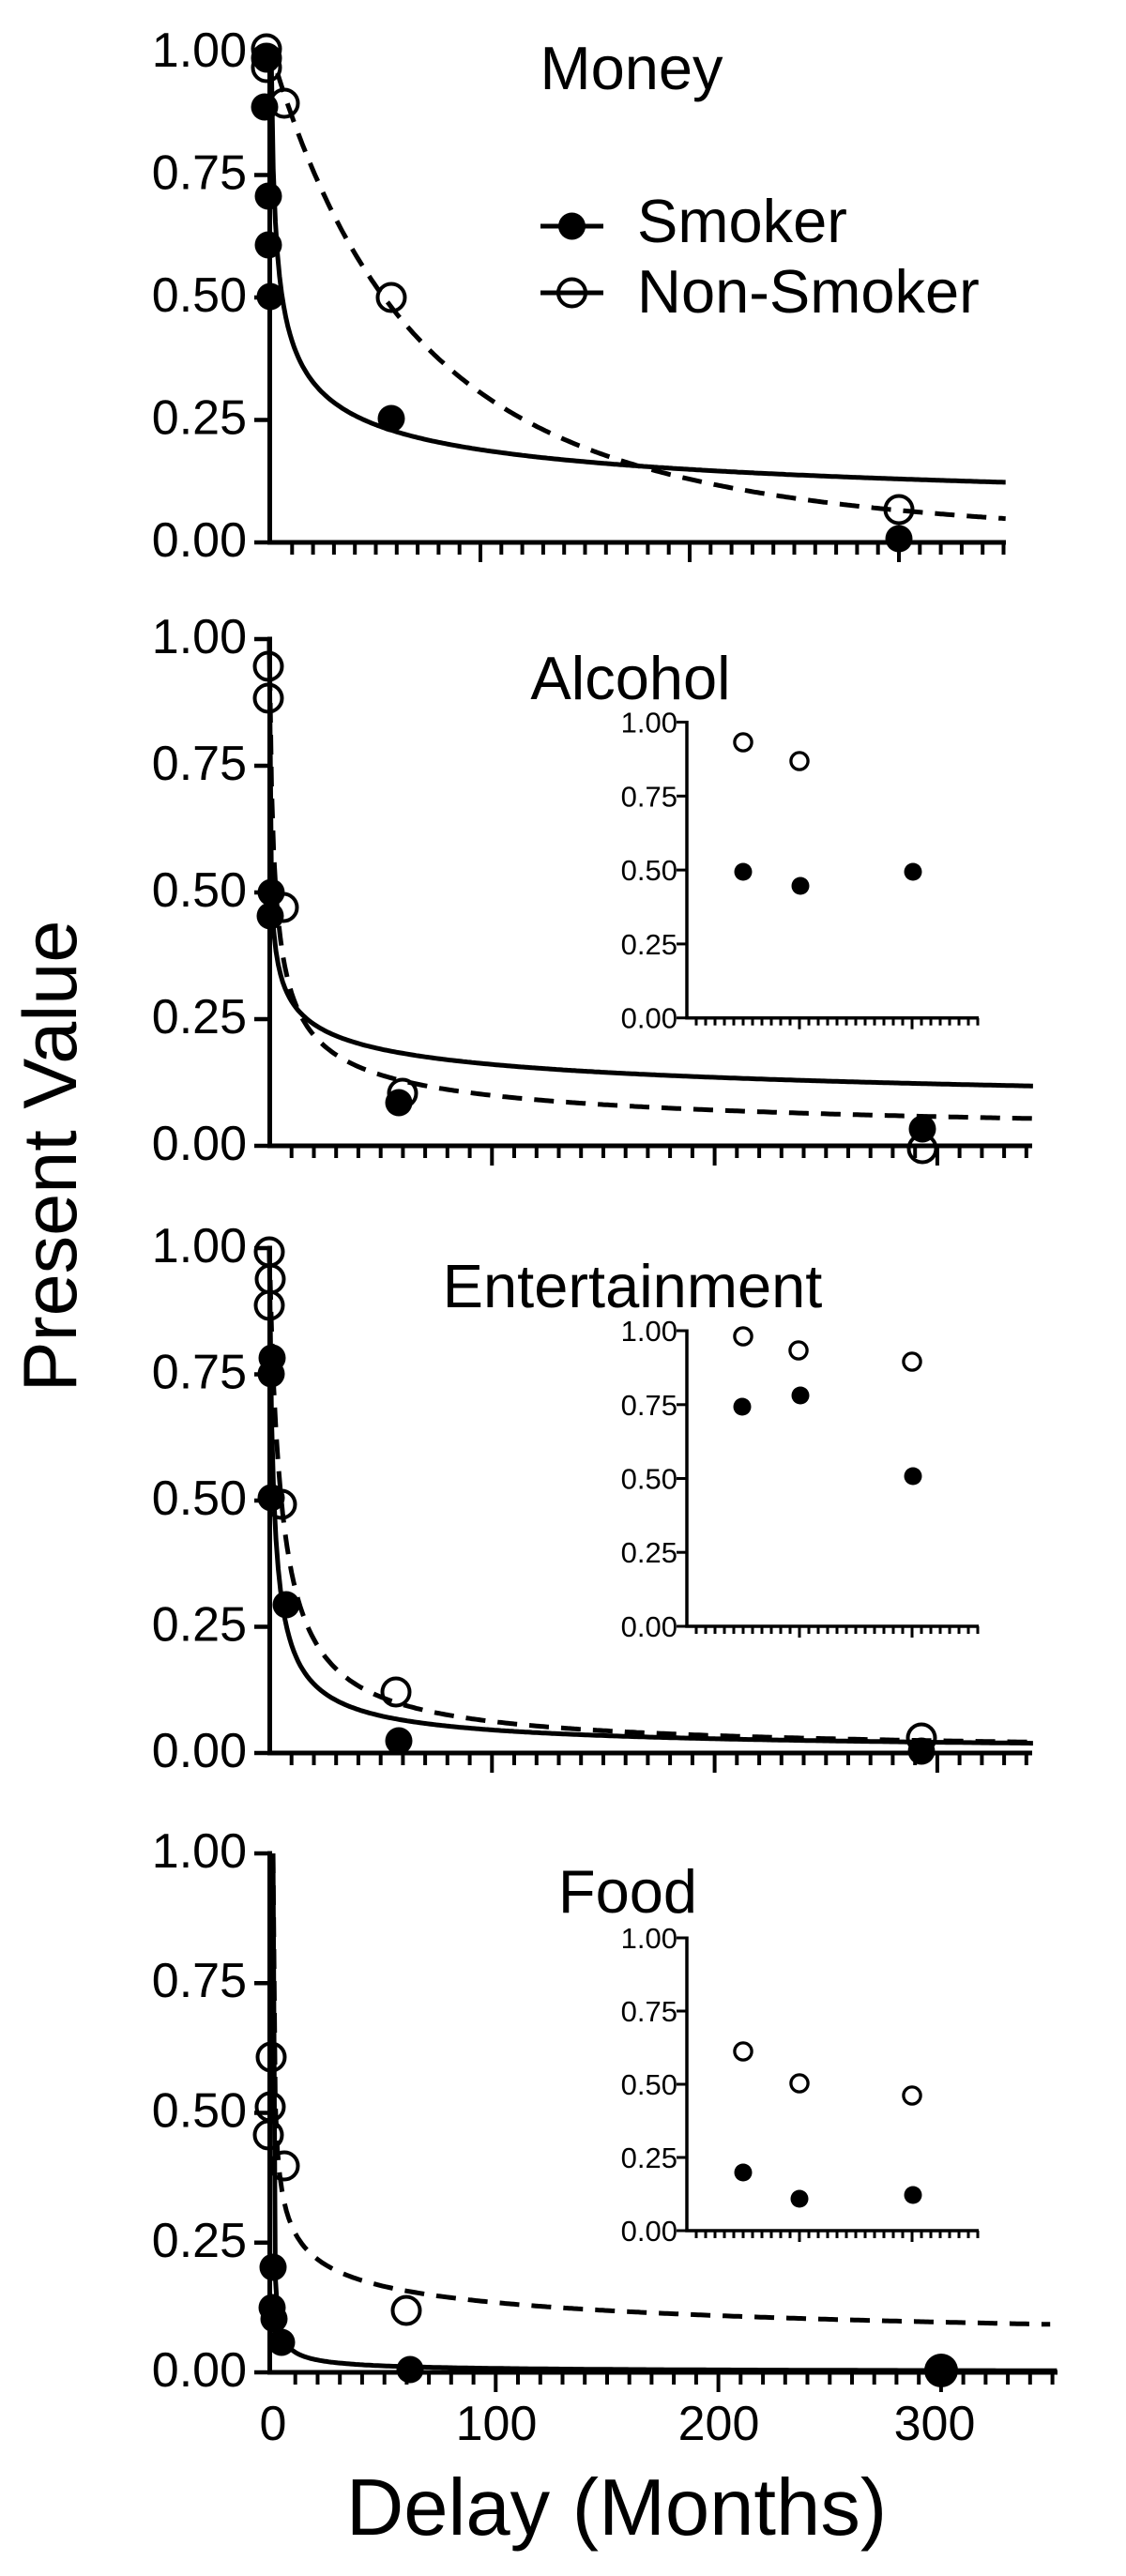 The height and width of the screenshot is (2576, 1126). I want to click on svg-text: 300, so click(935, 2424).